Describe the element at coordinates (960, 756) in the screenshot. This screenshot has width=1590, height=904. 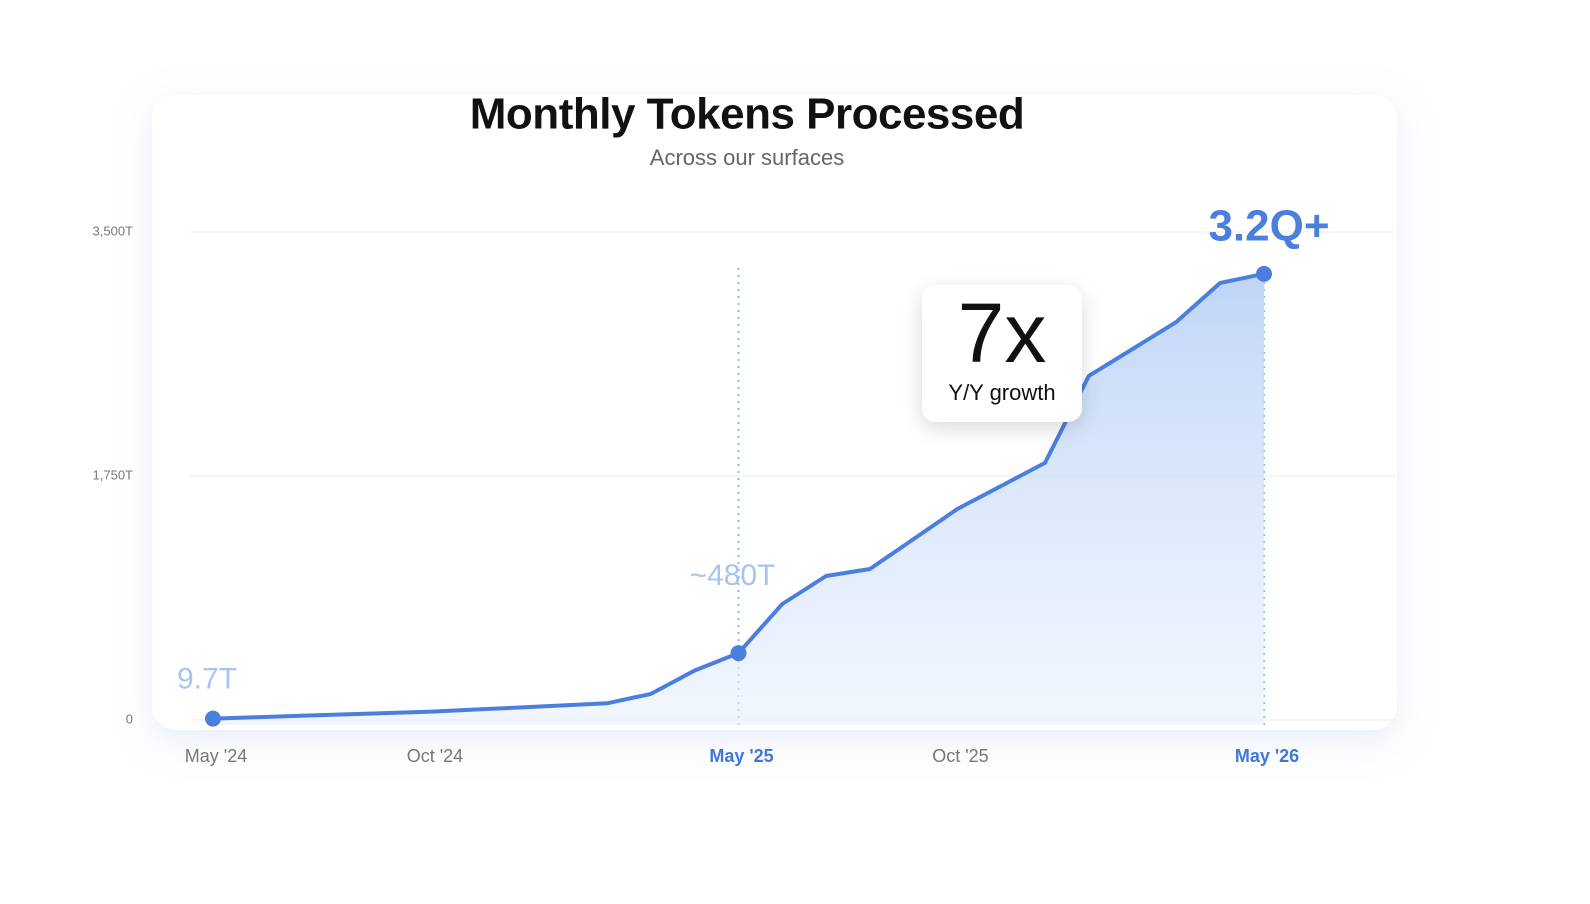
I see `x-tick-label: Oct '25` at that location.